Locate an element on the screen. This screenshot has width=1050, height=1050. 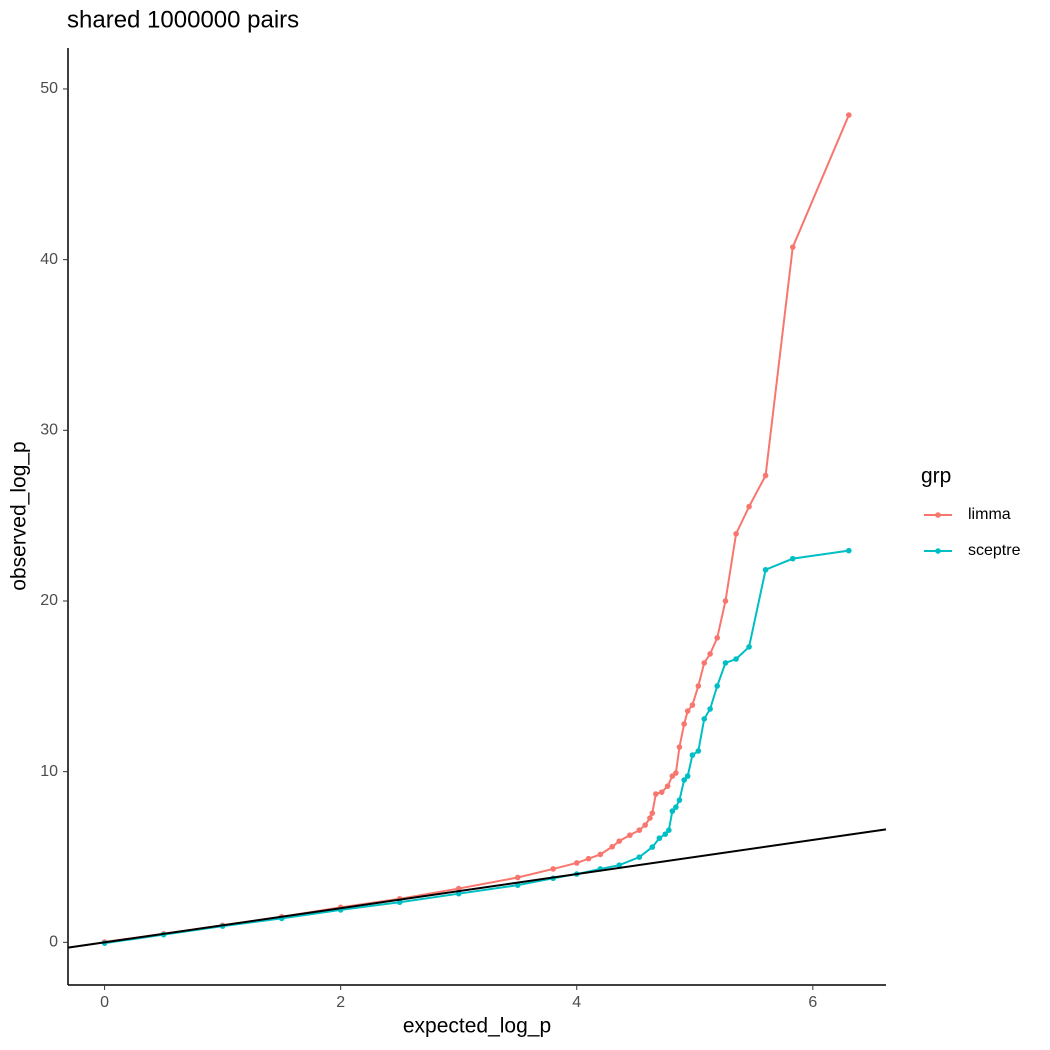
y-tick-label: 50 is located at coordinates (49, 88).